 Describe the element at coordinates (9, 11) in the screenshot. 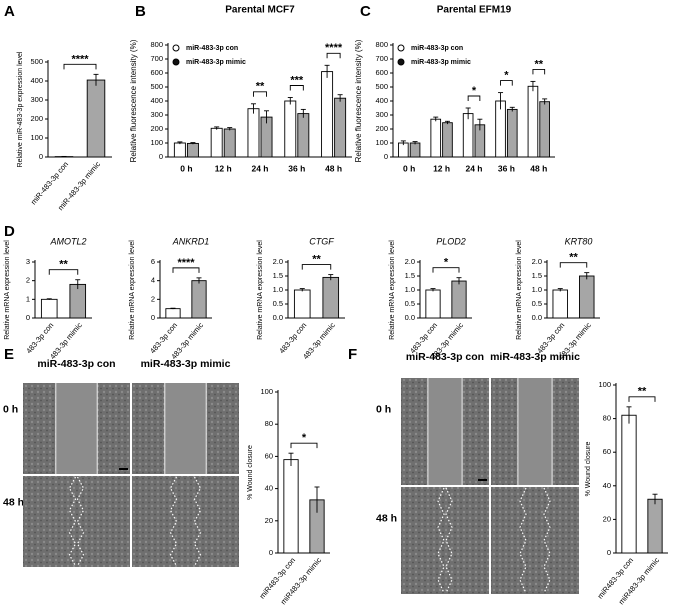

I see `panel-label: A` at that location.